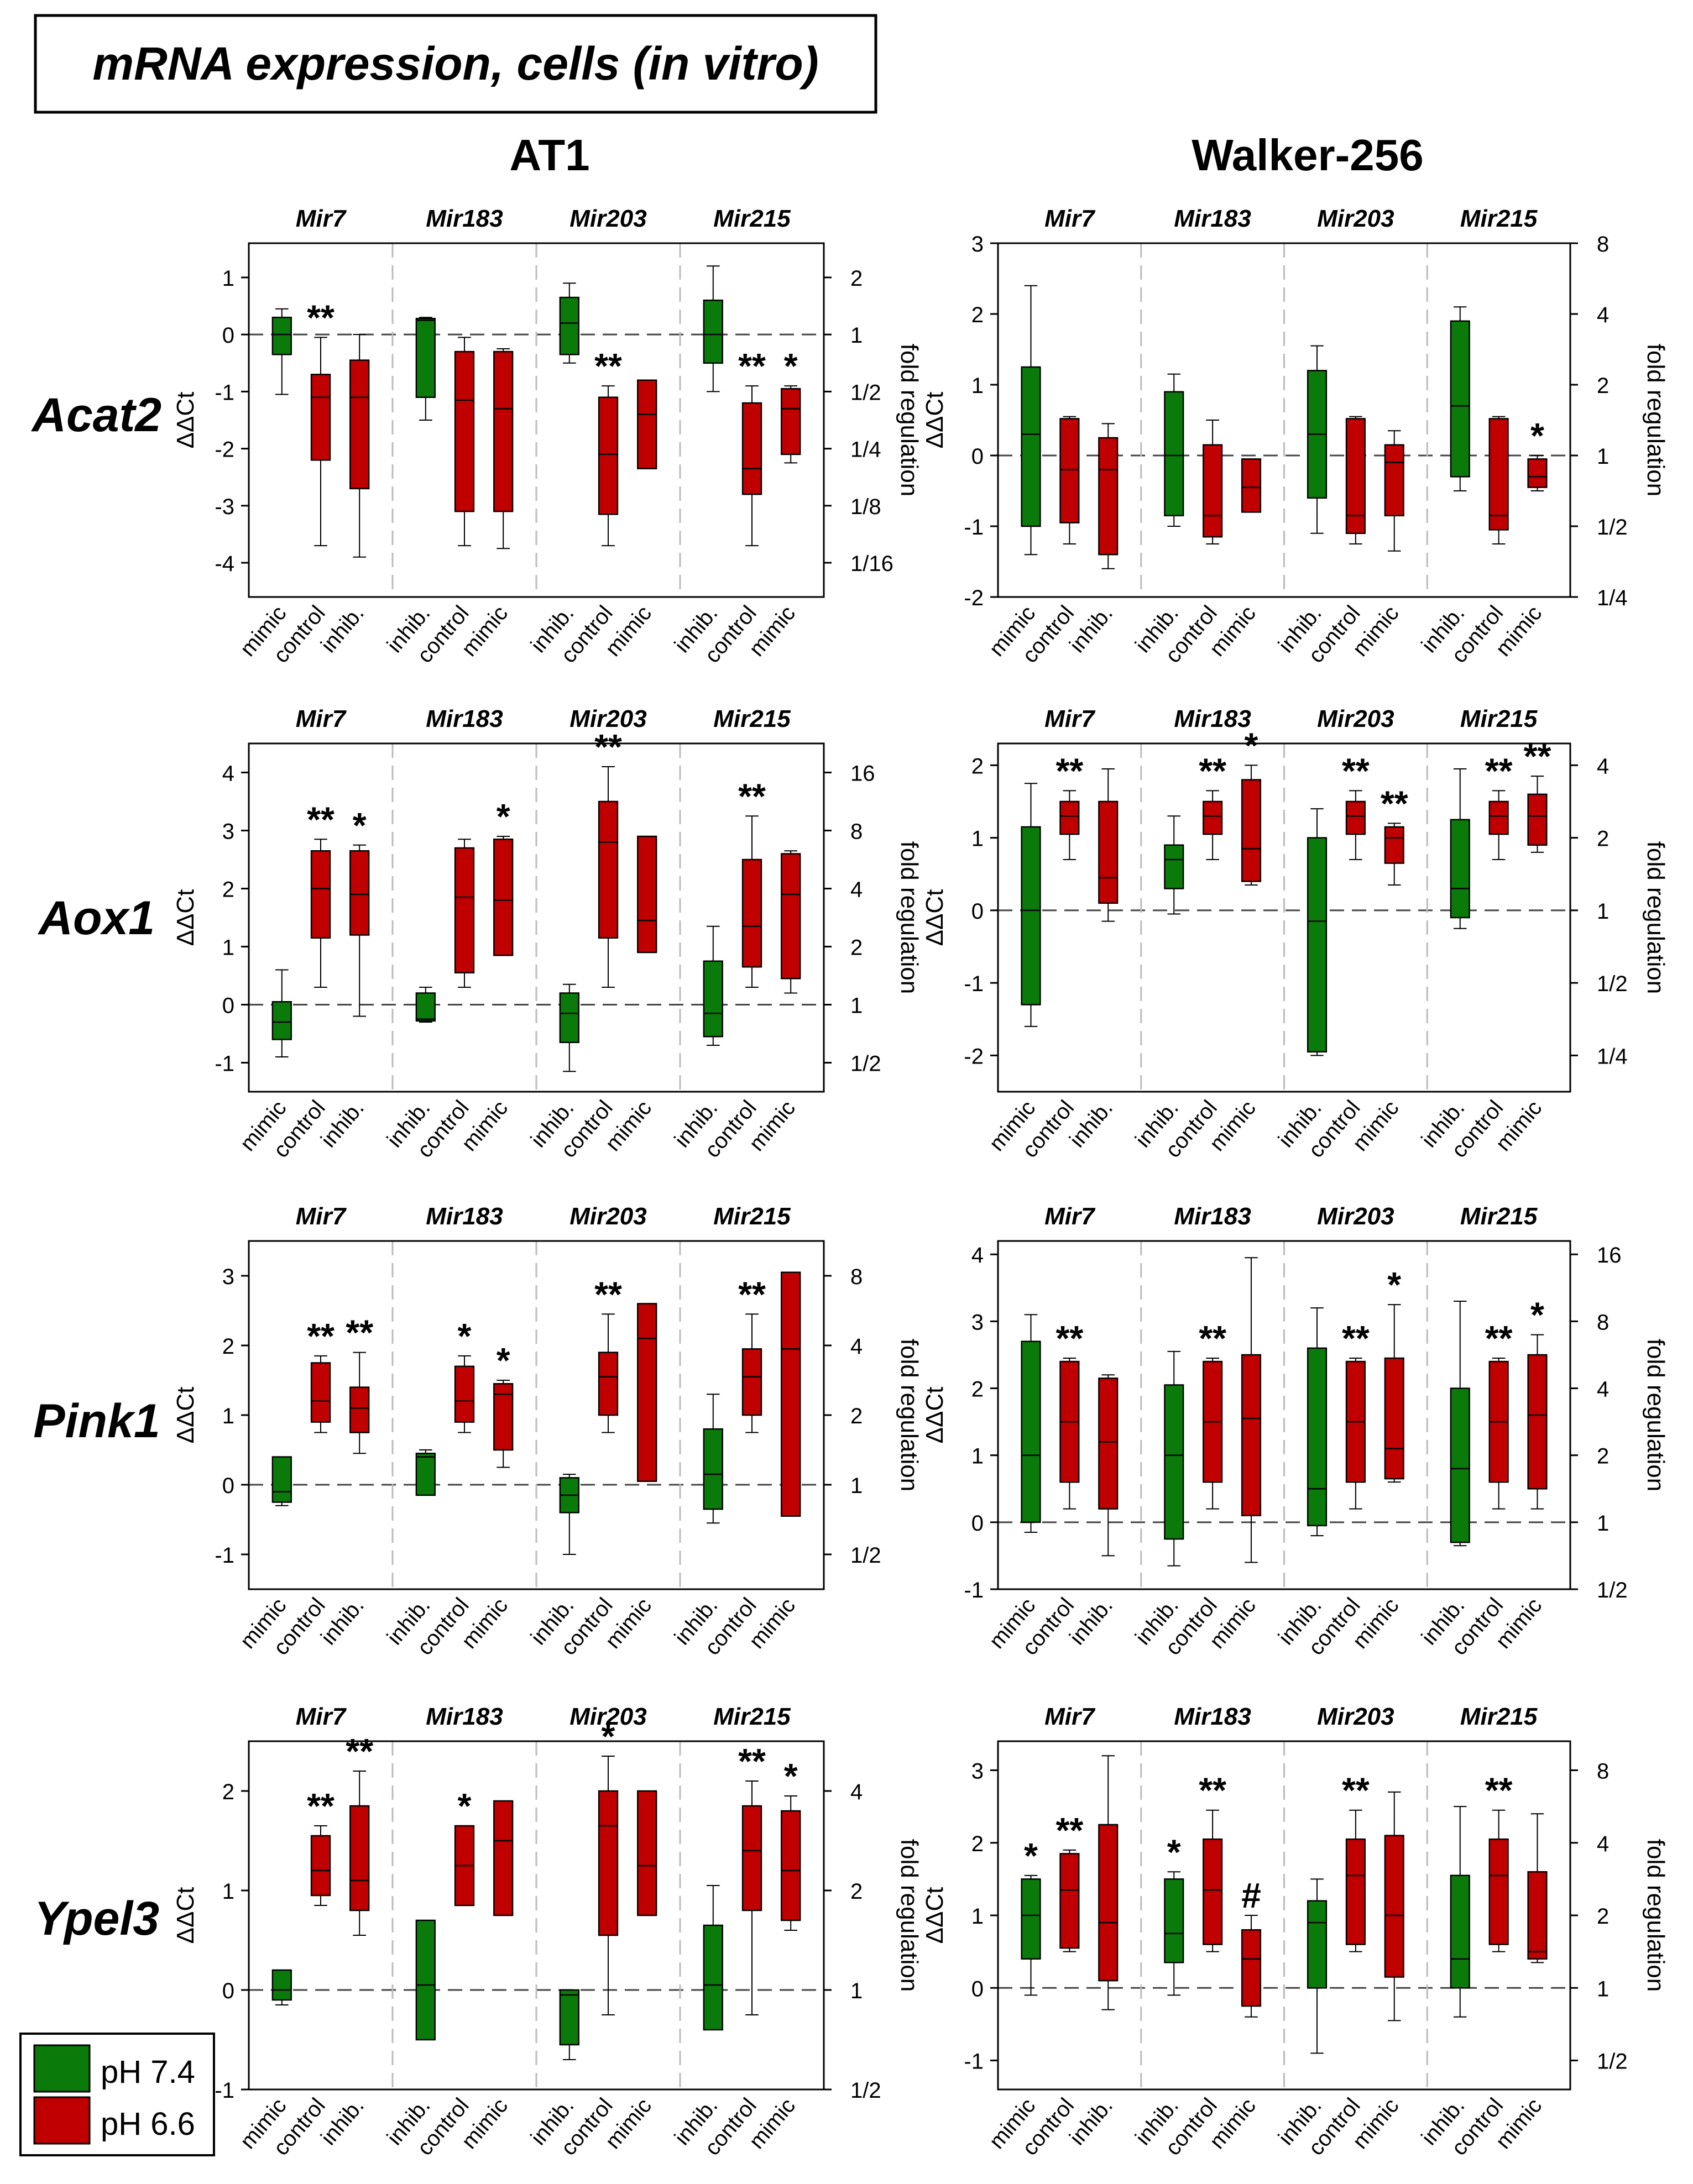  Describe the element at coordinates (856, 948) in the screenshot. I see `right-tick-label: 2` at that location.